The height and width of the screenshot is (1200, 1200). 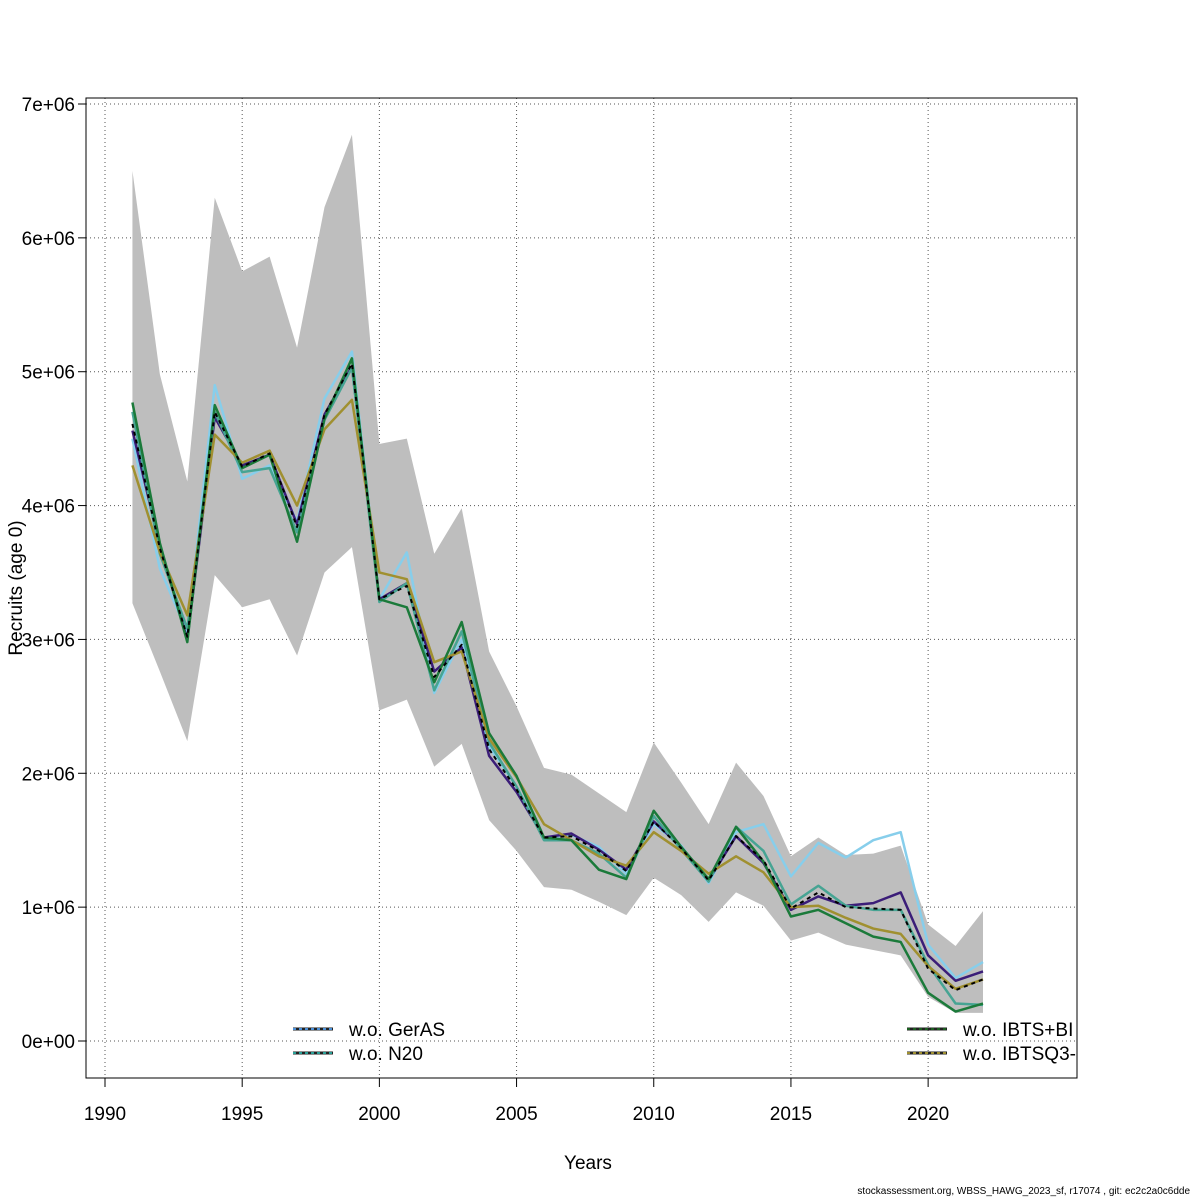 What do you see at coordinates (791, 1114) in the screenshot?
I see `x-tick-label: 2015` at bounding box center [791, 1114].